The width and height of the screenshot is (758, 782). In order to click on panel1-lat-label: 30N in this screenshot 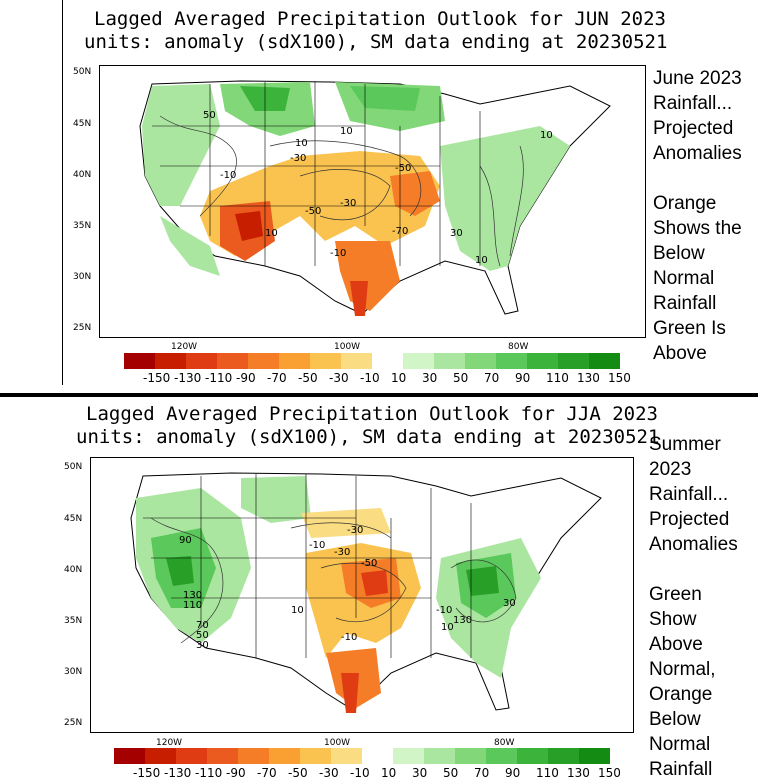, I will do `click(82, 277)`.